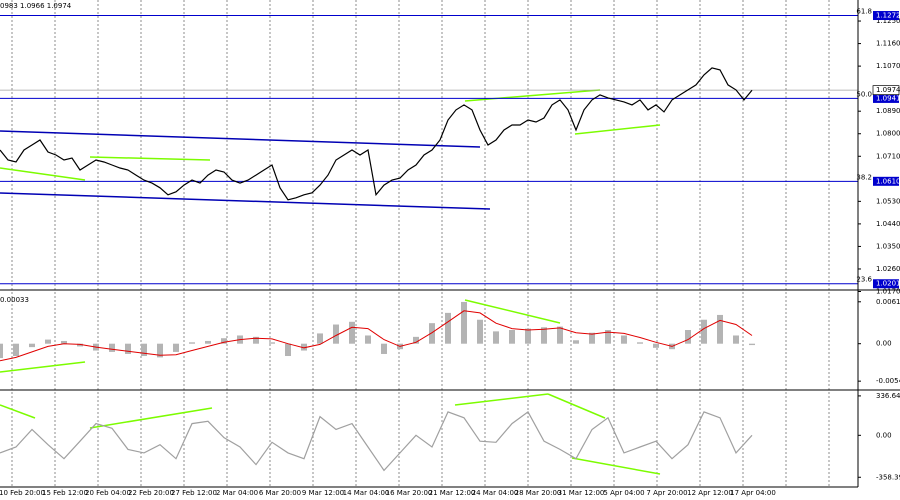  I want to click on y-tick-label: 336.644, so click(888, 396).